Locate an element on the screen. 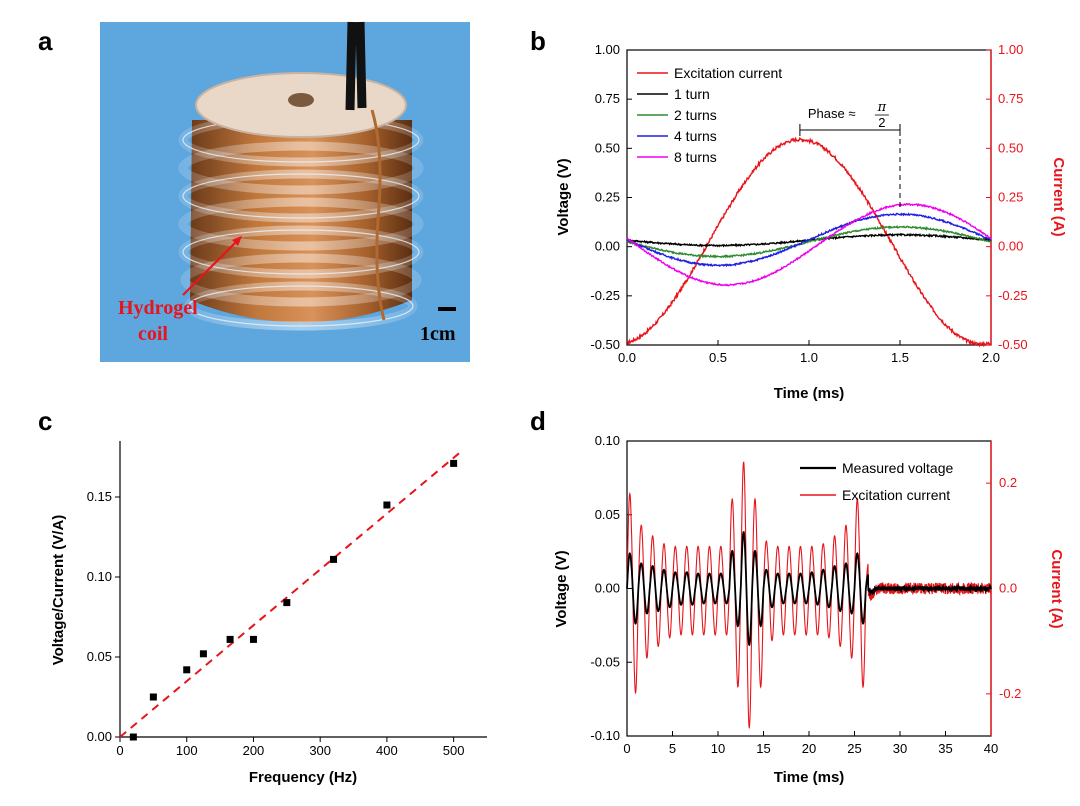 This screenshot has height=806, width=1080. b-ytick-label: -0.50 is located at coordinates (605, 344).